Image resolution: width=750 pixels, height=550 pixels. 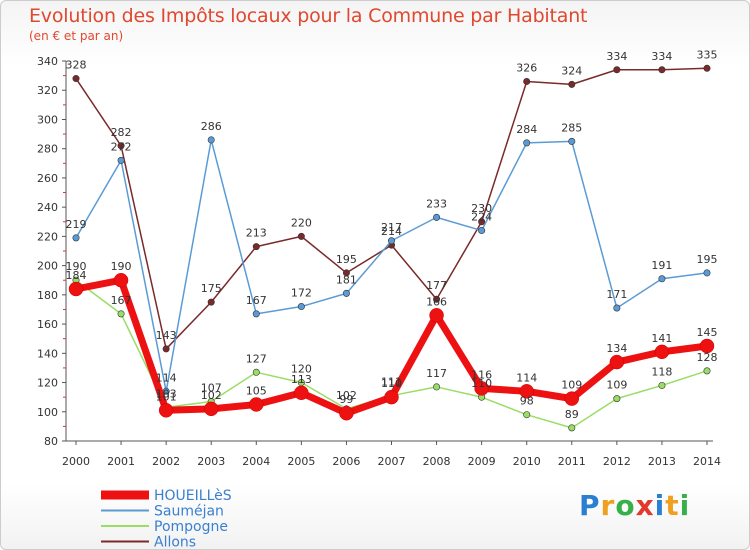 What do you see at coordinates (211, 388) in the screenshot?
I see `data-label: 107` at bounding box center [211, 388].